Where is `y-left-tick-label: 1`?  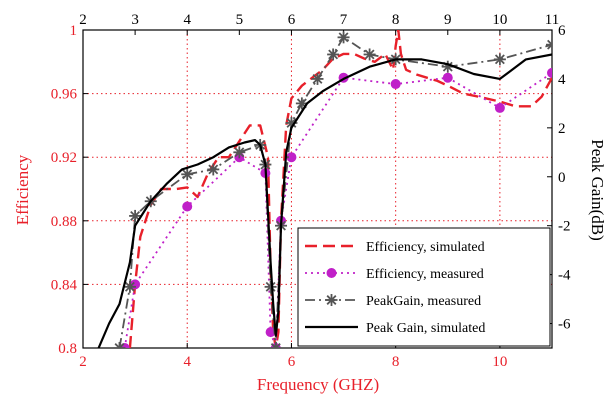
y-left-tick-label: 1 is located at coordinates (74, 31).